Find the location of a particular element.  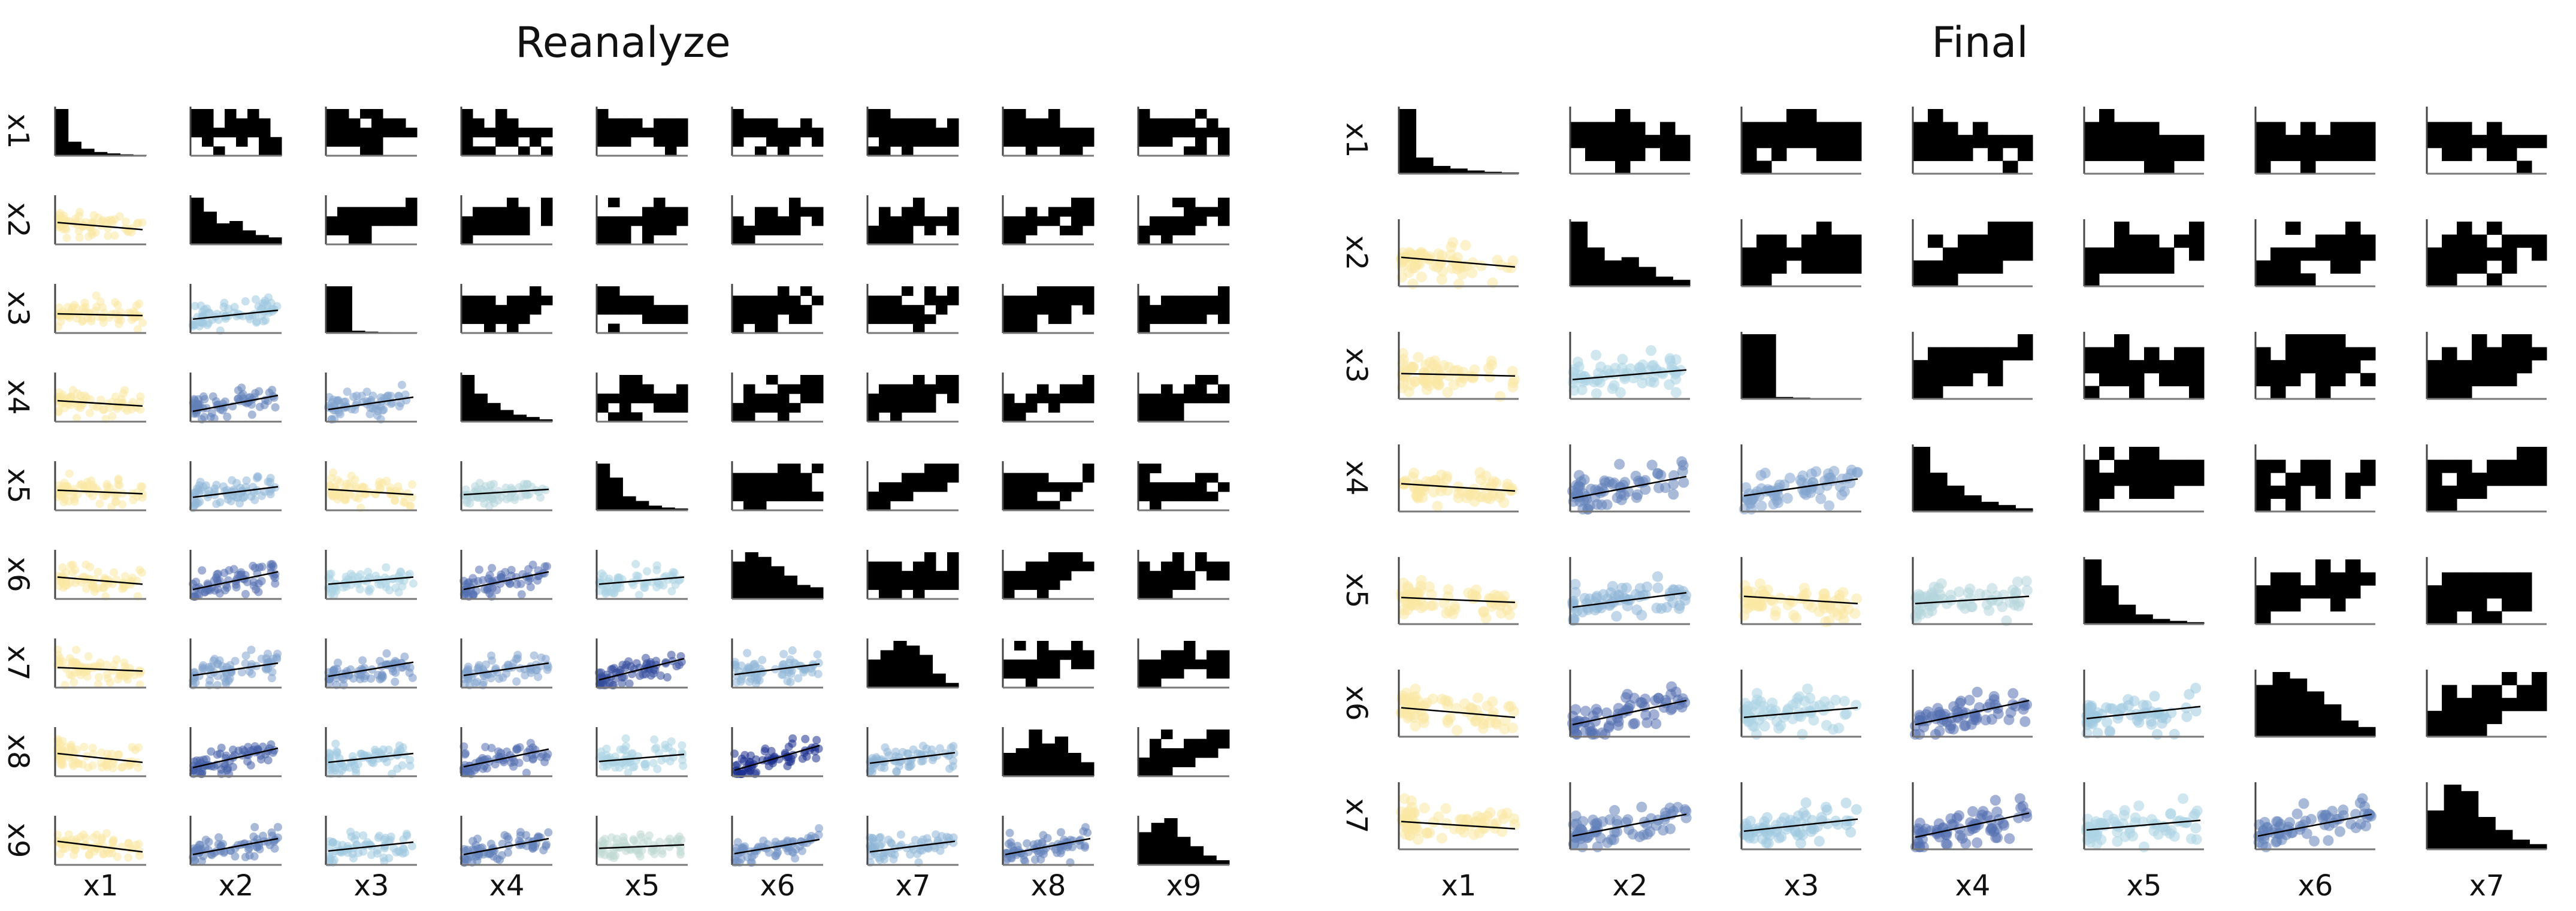

panel-x9-x3 is located at coordinates (370, 841).